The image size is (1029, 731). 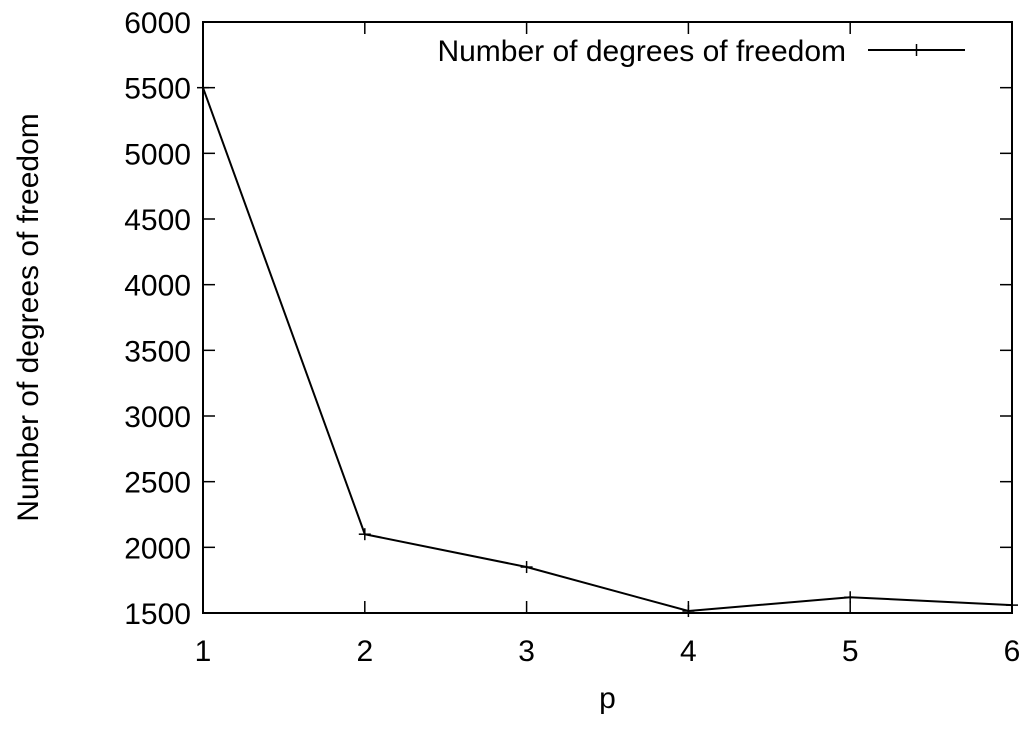 What do you see at coordinates (157, 286) in the screenshot?
I see `y-tick-label: 4000` at bounding box center [157, 286].